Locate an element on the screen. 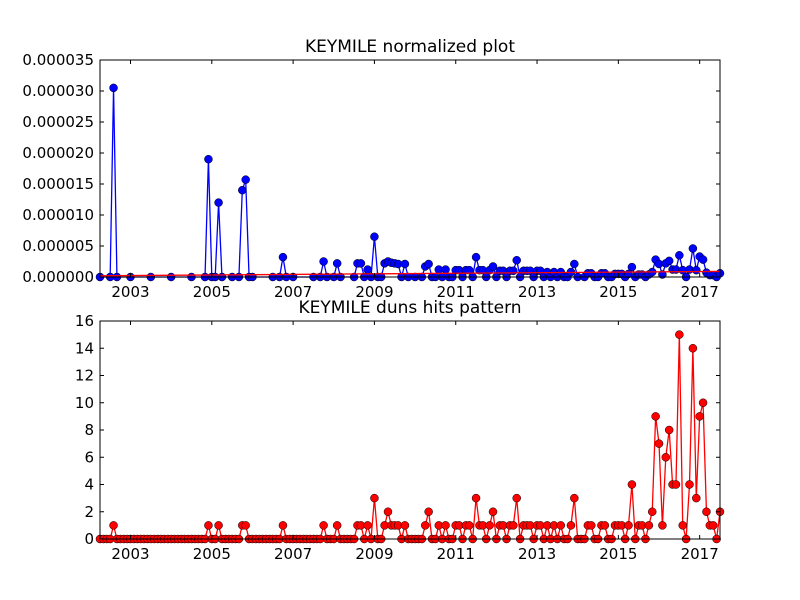 The width and height of the screenshot is (800, 600). normalized-series-1-line is located at coordinates (410, 273).